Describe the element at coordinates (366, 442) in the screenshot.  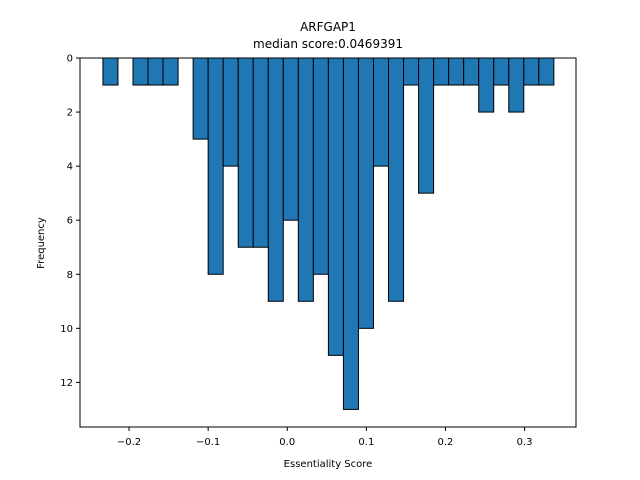
I see `x-tick-label: 0.1` at that location.